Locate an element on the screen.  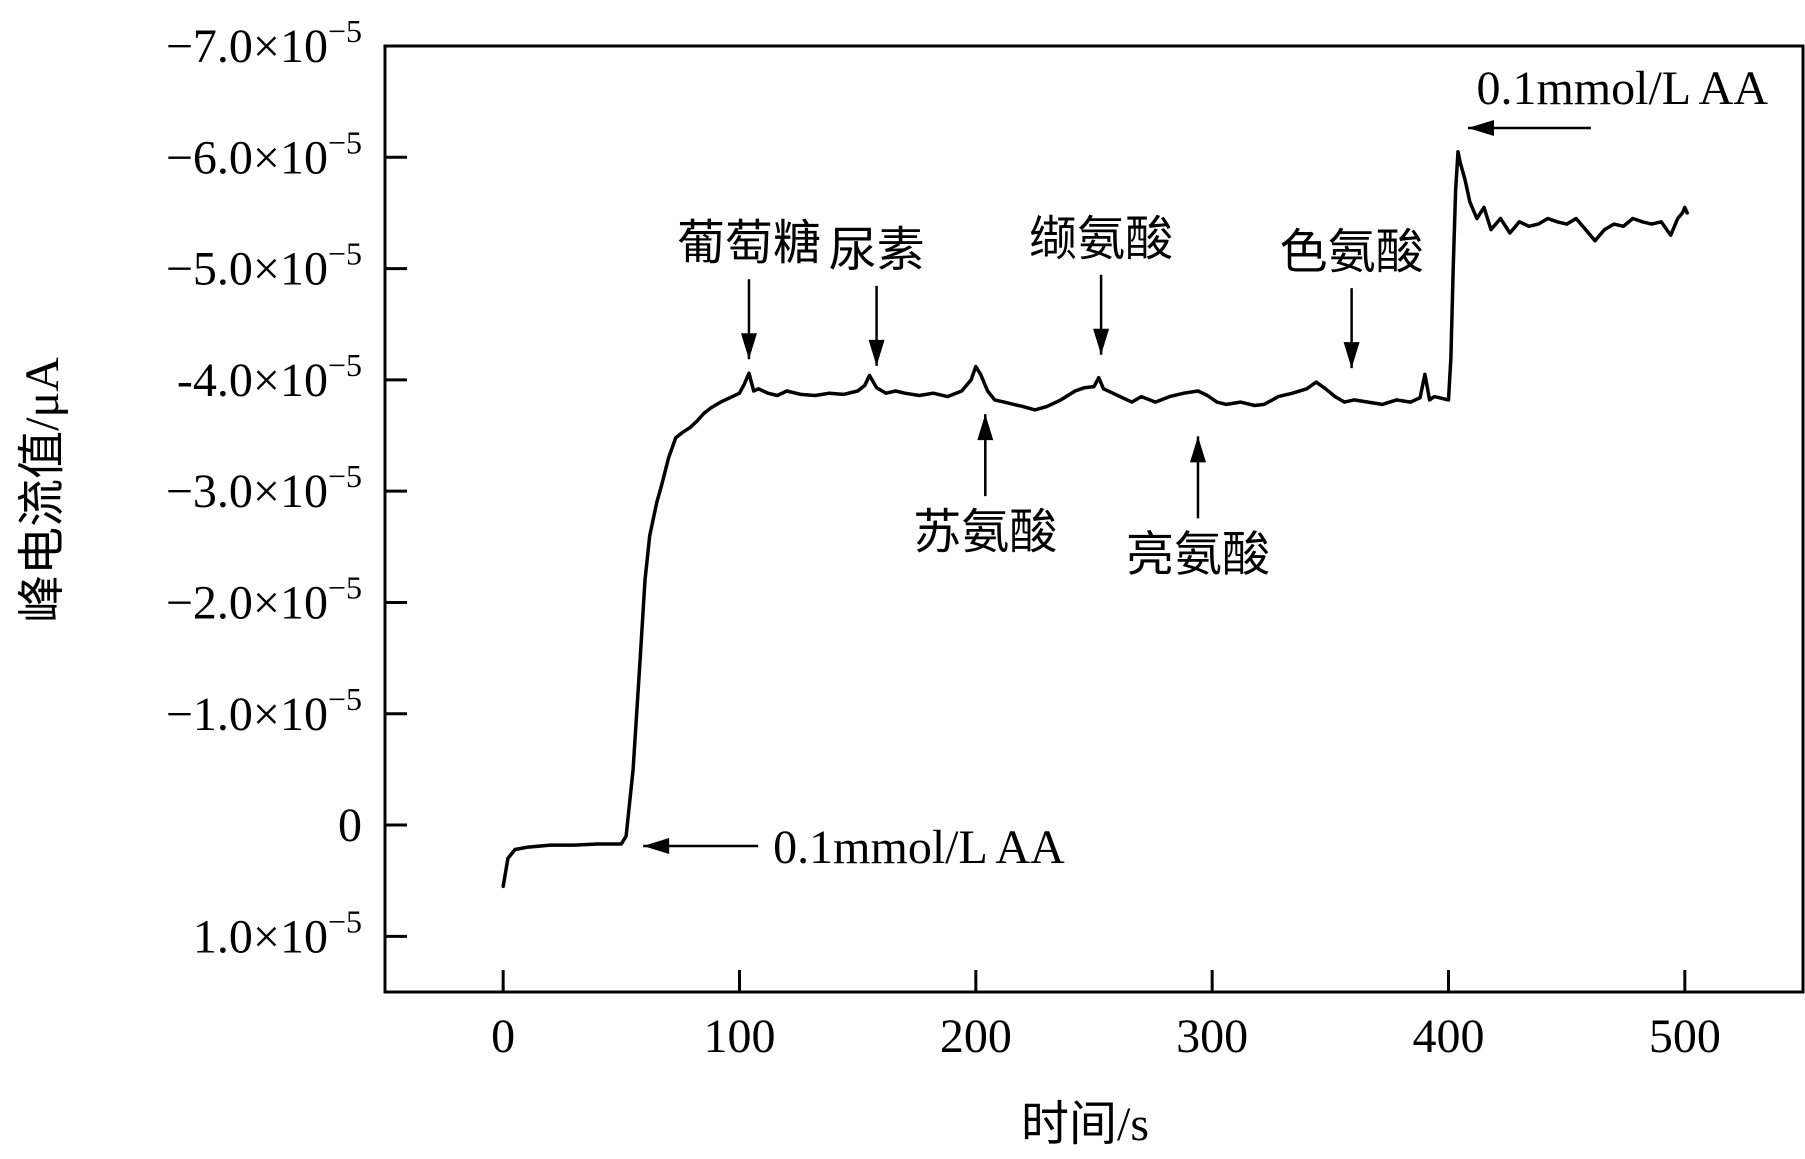
y-tick-label: −5.0×10⁻⁵ is located at coordinates (264, 266).